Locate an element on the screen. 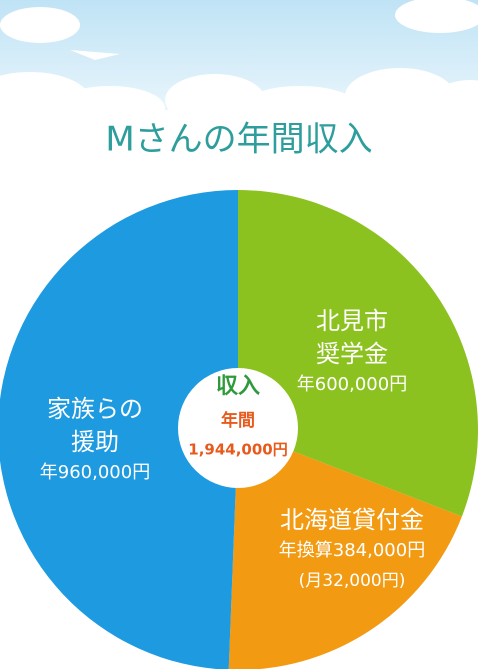 This screenshot has height=669, width=478. slice-label: 北海道貸付金 is located at coordinates (352, 520).